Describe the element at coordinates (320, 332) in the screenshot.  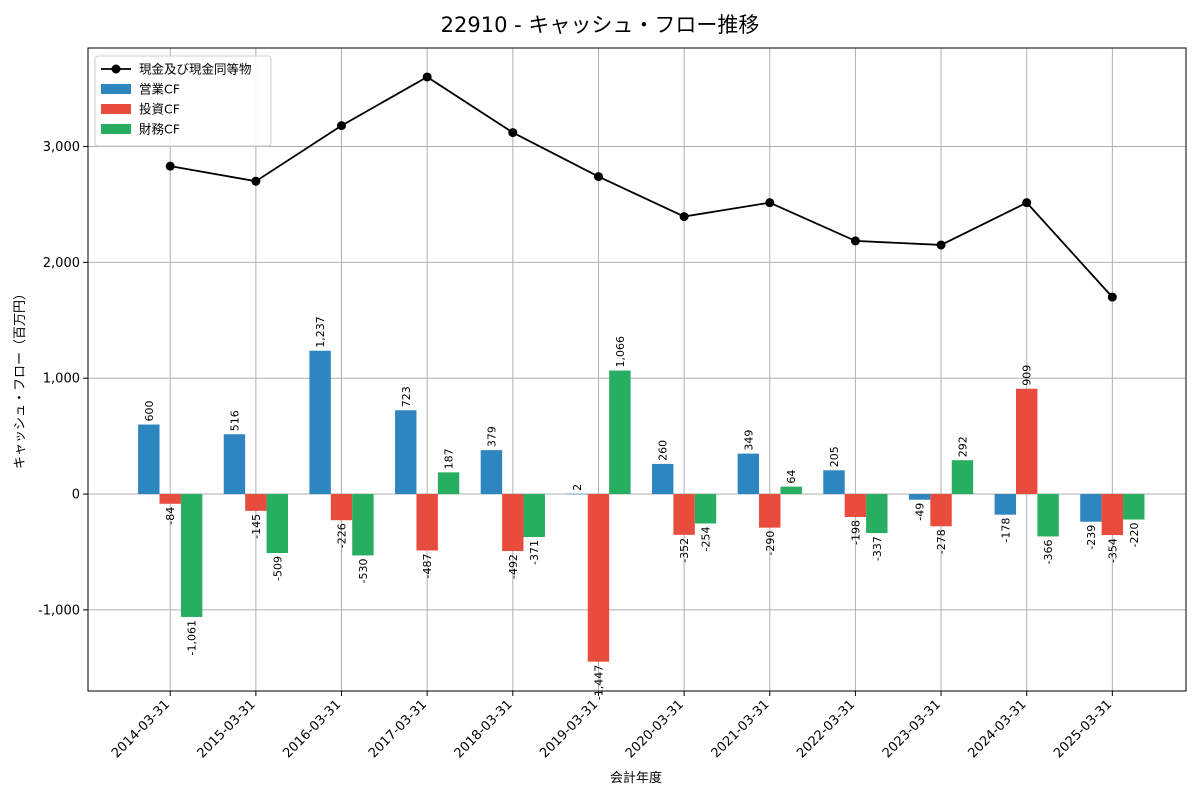
I see `data-label: 1,237` at that location.